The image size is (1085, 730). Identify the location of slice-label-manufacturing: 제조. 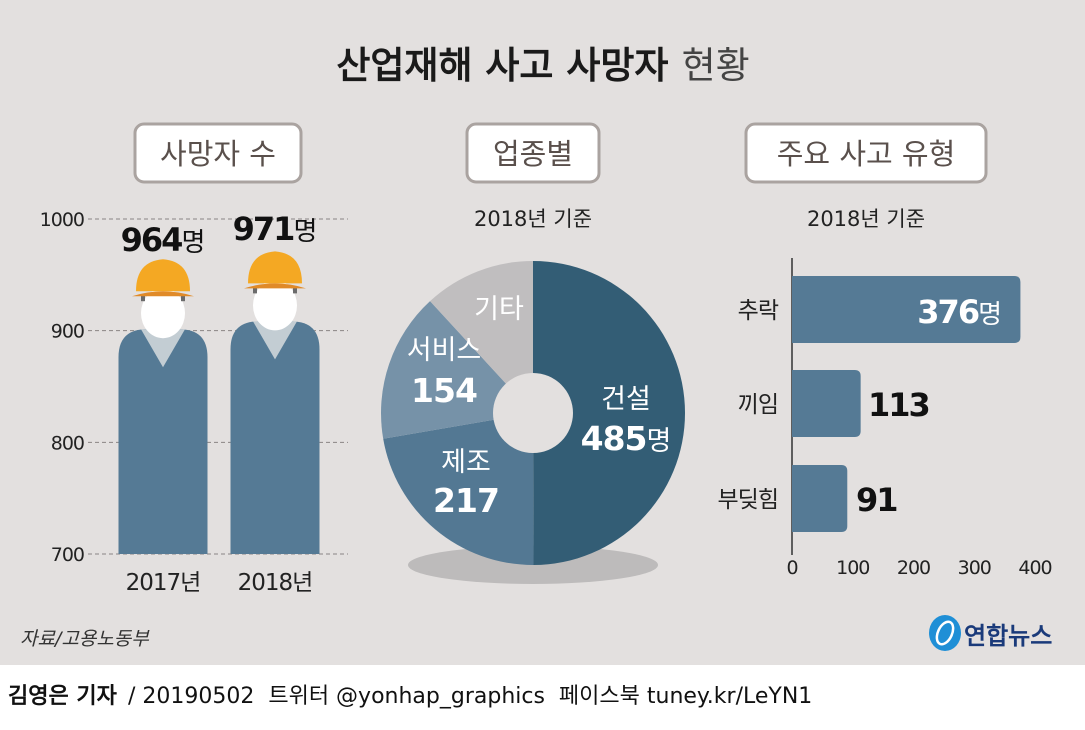
(466, 462).